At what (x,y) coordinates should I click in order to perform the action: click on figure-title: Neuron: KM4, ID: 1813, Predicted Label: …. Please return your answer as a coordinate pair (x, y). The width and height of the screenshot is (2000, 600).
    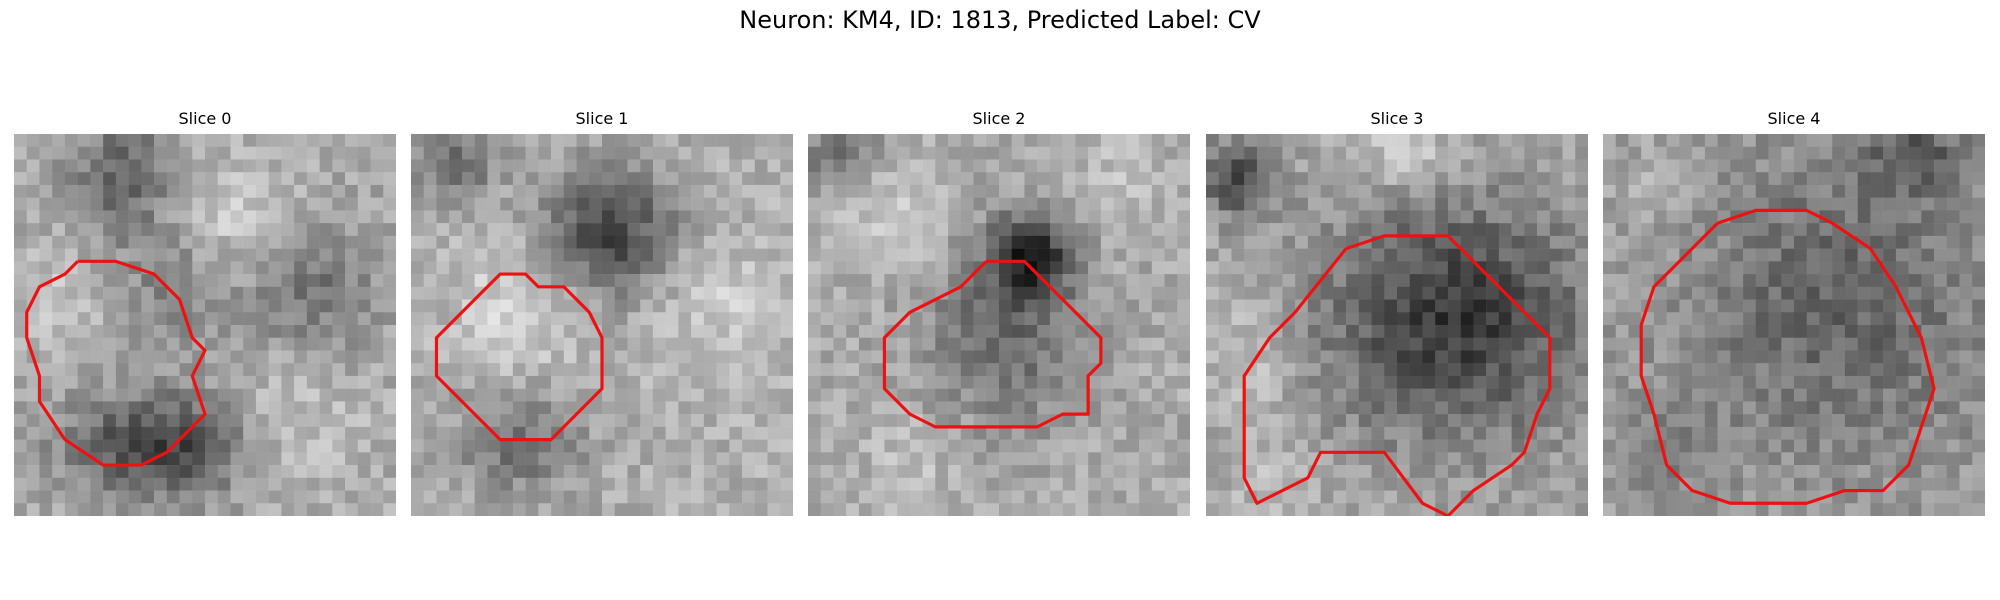
    Looking at the image, I should click on (1000, 20).